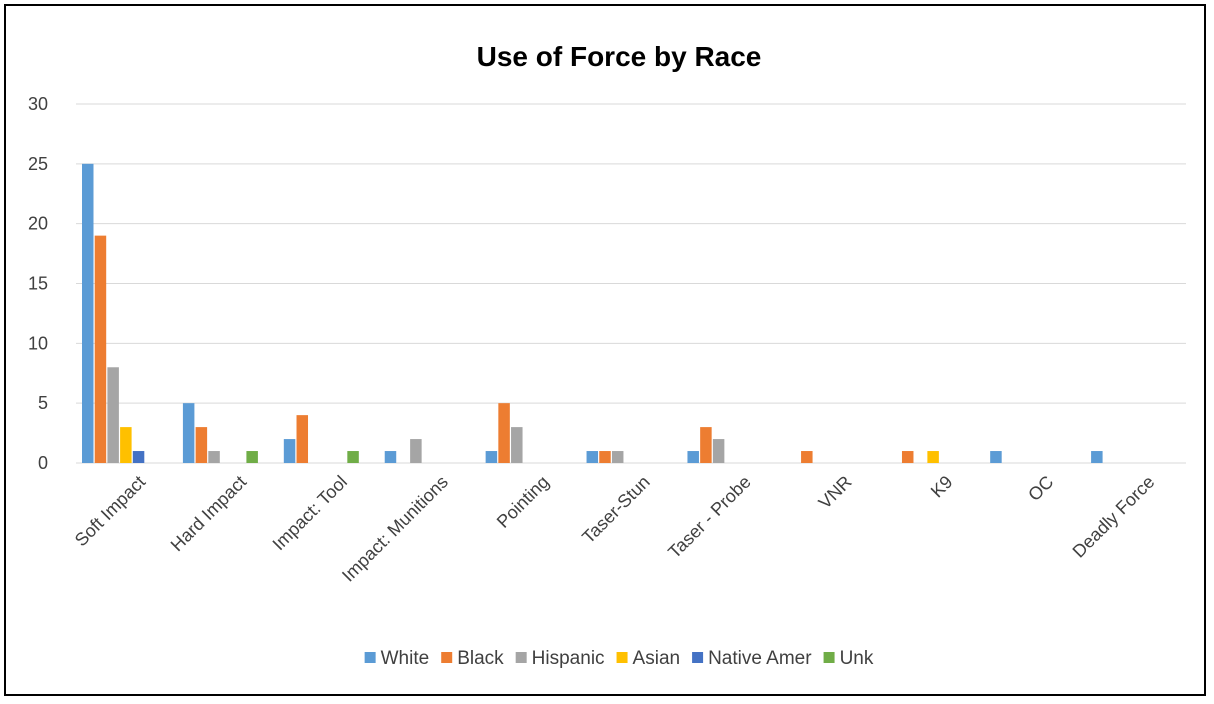 The width and height of the screenshot is (1214, 704). What do you see at coordinates (43, 403) in the screenshot?
I see `y-tick-label: 5` at bounding box center [43, 403].